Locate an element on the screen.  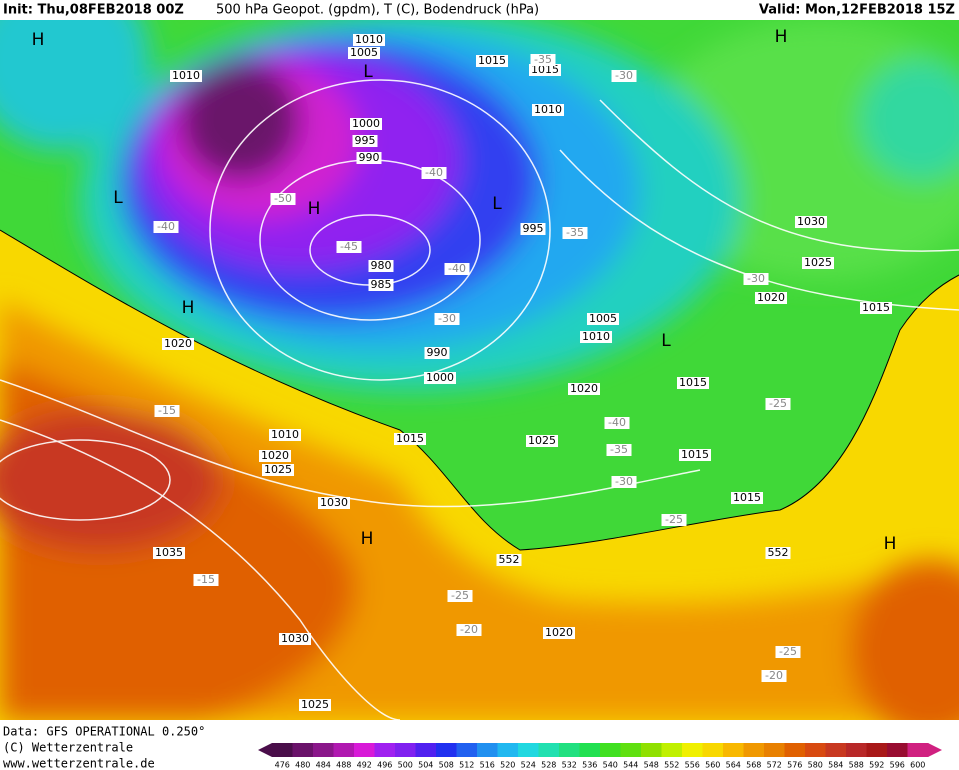
temperature-label: -40 is located at coordinates (457, 268).